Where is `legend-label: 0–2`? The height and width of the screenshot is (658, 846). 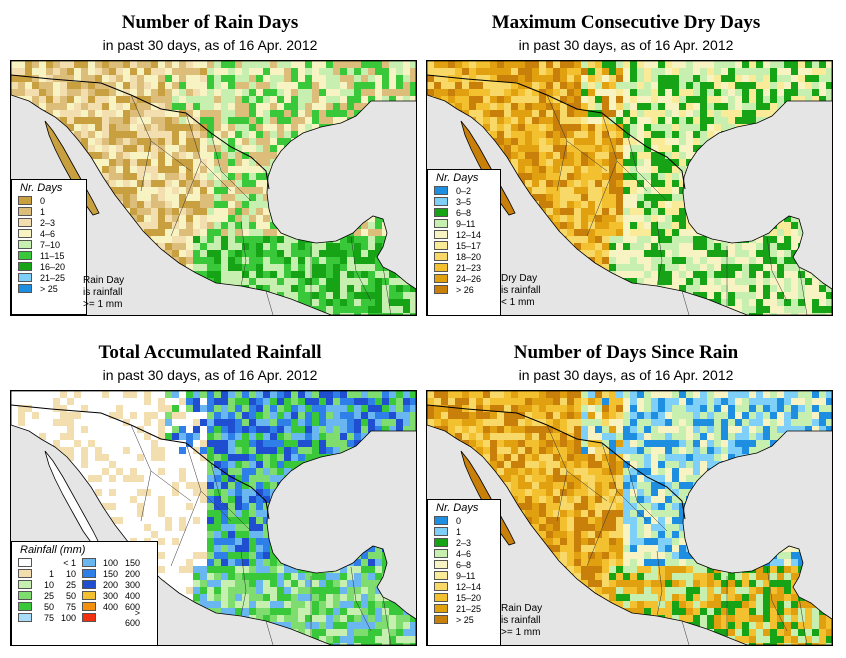 legend-label: 0–2 is located at coordinates (464, 190).